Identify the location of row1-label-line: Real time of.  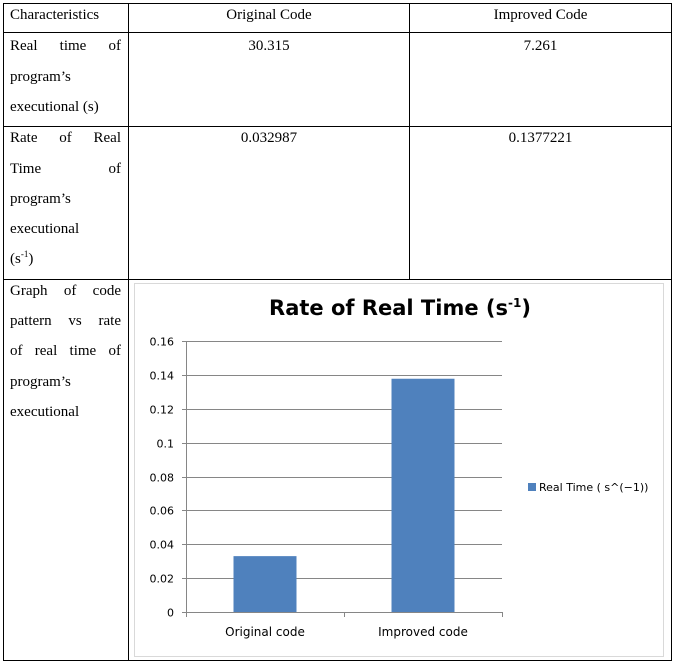
(65, 46).